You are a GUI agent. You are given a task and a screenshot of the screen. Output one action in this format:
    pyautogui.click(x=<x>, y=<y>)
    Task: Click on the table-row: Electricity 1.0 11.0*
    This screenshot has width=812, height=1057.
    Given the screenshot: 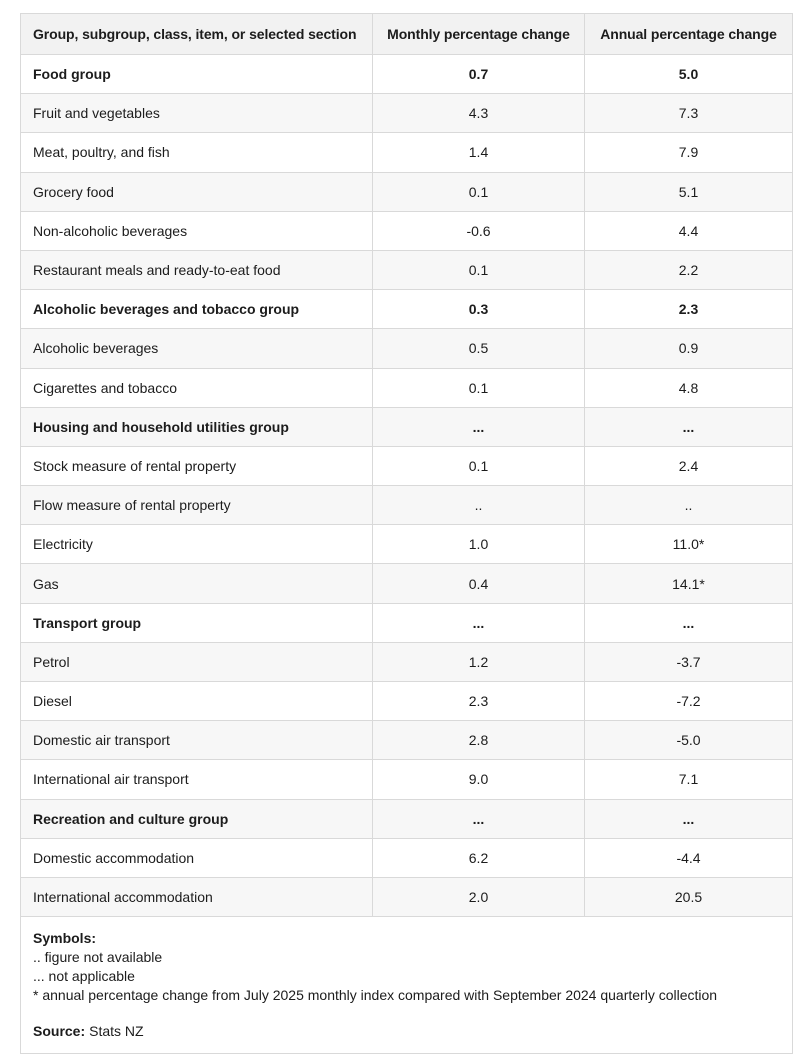 What is the action you would take?
    pyautogui.click(x=406, y=544)
    